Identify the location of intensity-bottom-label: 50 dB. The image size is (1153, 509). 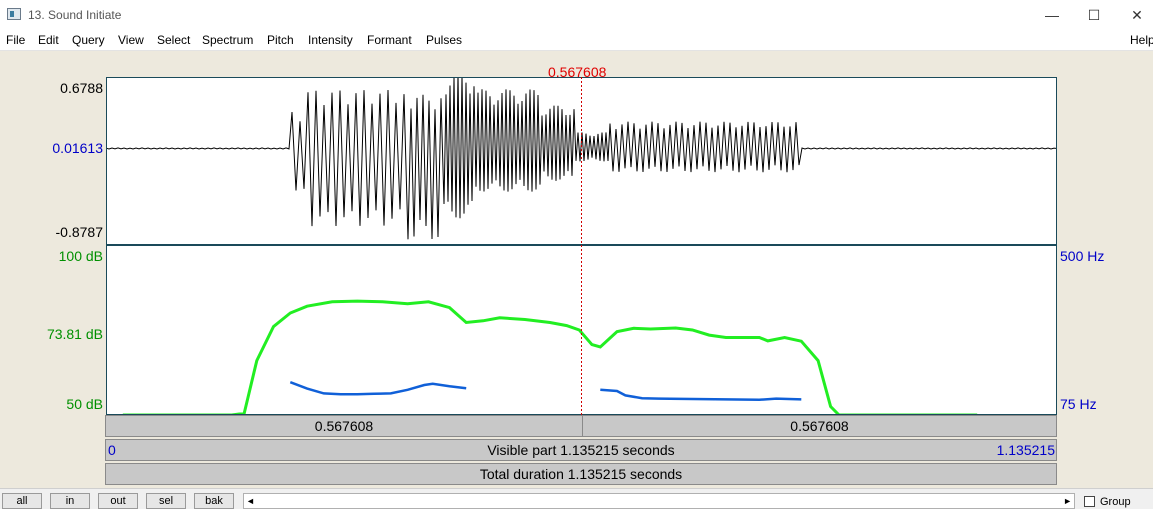
(84, 404).